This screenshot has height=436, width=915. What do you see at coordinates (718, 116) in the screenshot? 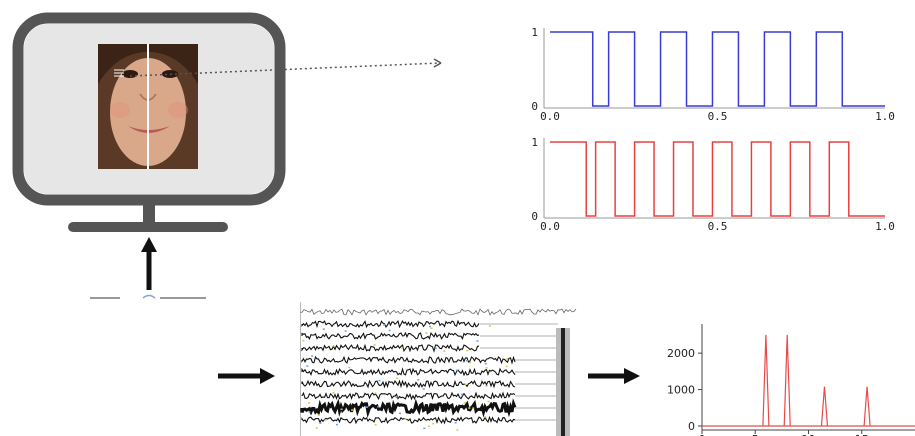
I see `top-wave-x-tick-0.5: 0.5` at bounding box center [718, 116].